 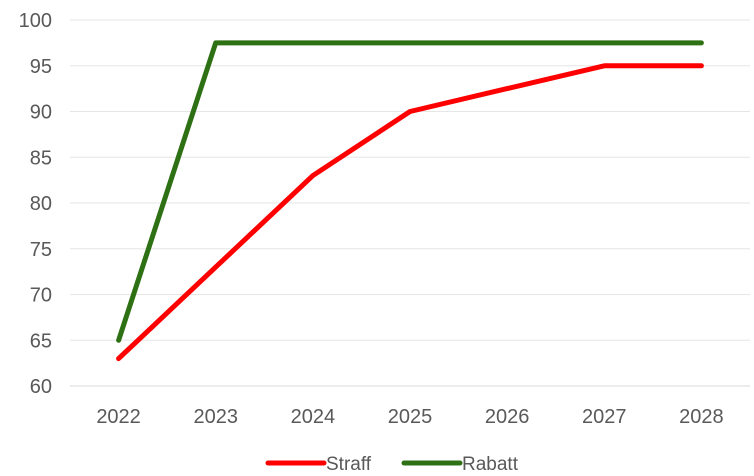 I want to click on legend-label-straff: Straff, so click(x=349, y=464).